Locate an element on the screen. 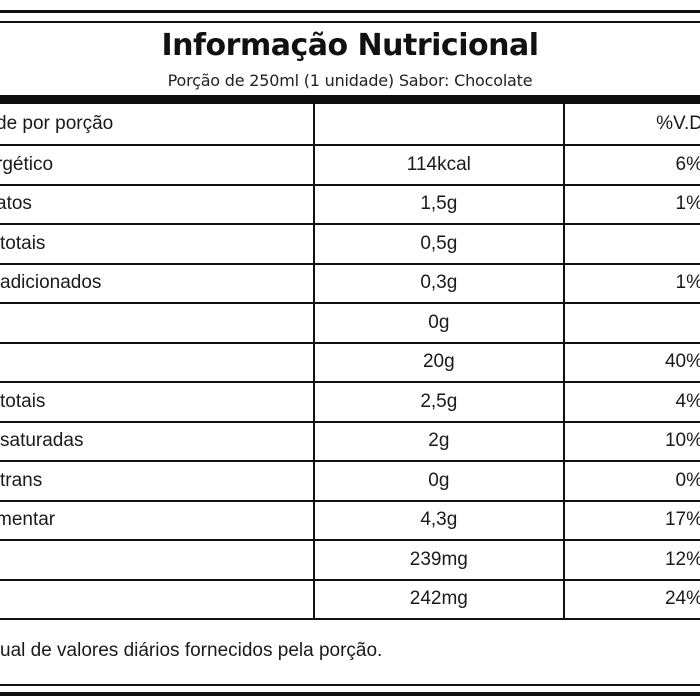  table-row: 239mg 12% is located at coordinates (350, 560).